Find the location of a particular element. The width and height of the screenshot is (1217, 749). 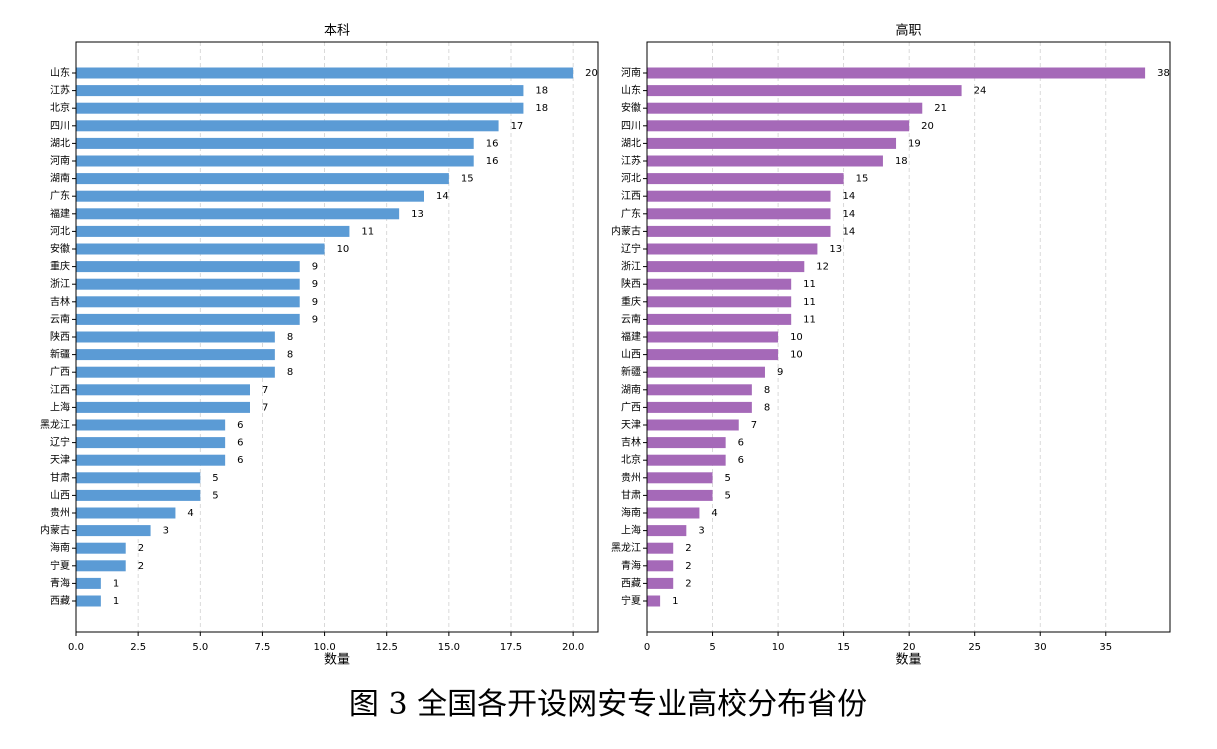

data-label: 11 is located at coordinates (367, 231).